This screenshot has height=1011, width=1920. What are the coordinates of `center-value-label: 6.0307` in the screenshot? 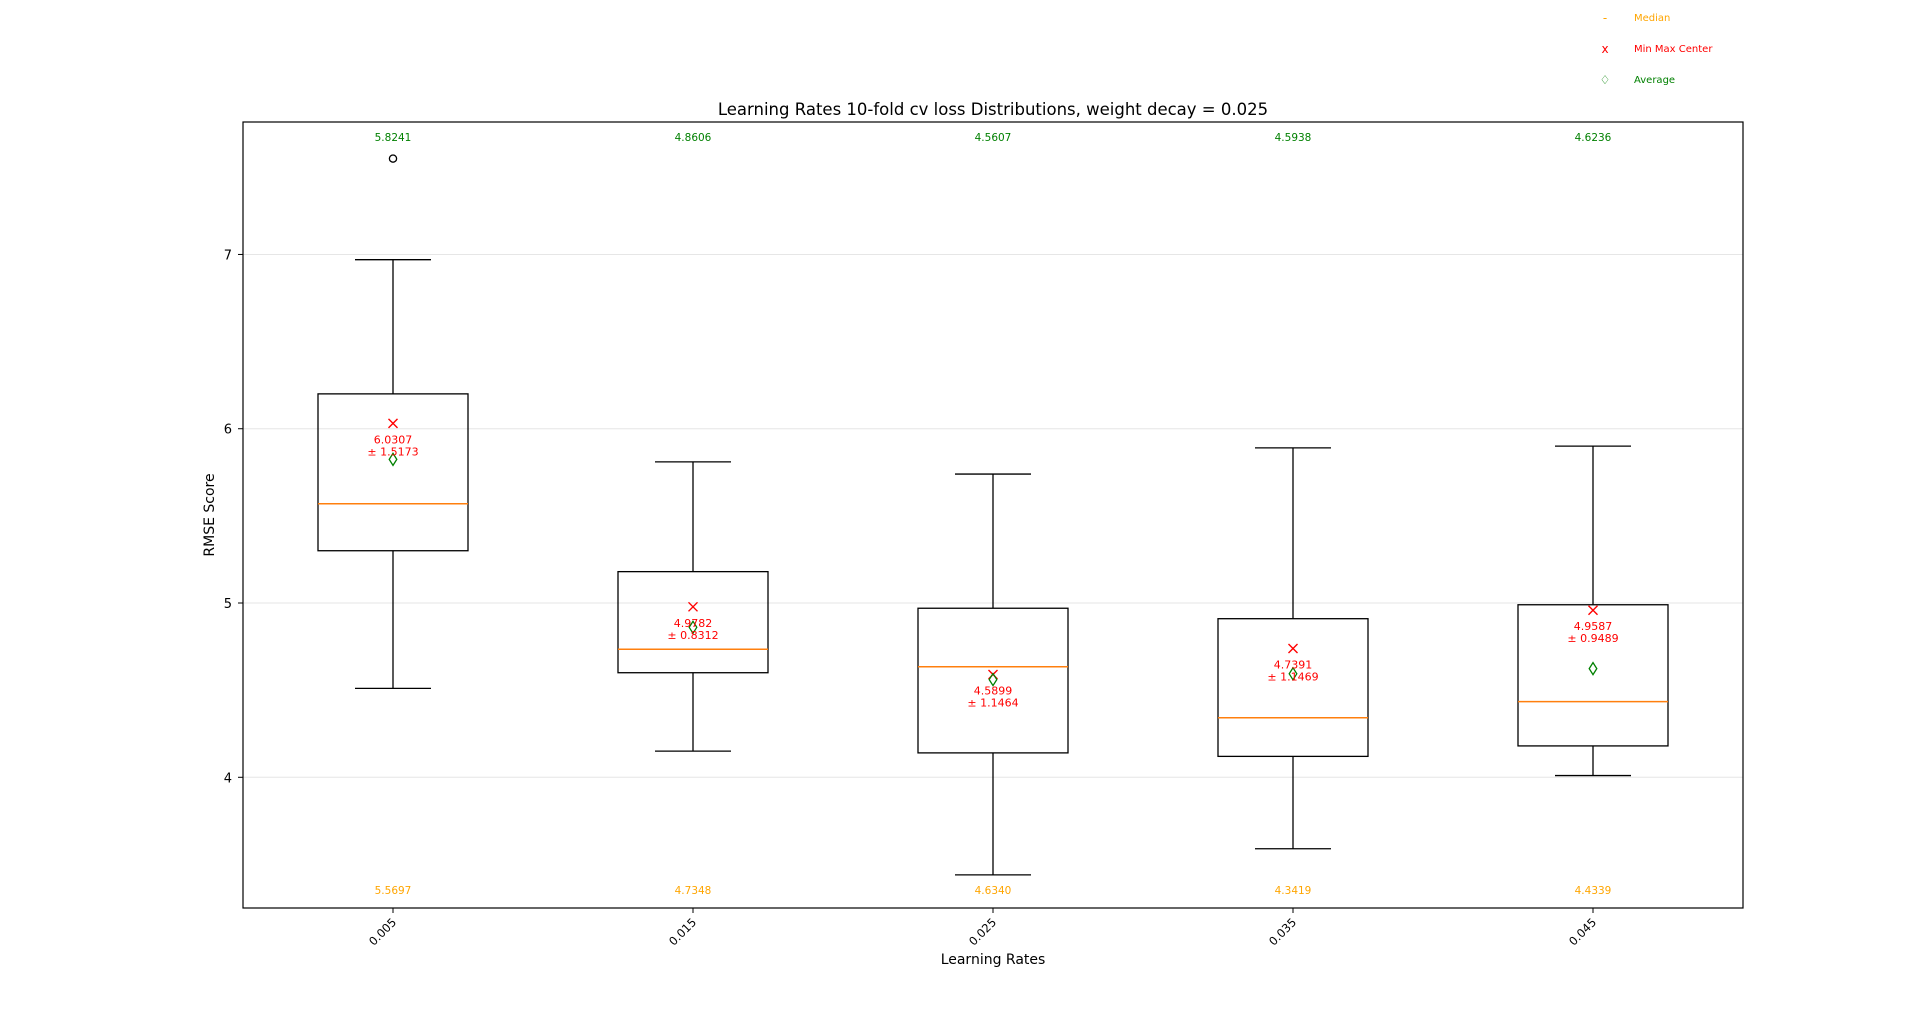 It's located at (393, 439).